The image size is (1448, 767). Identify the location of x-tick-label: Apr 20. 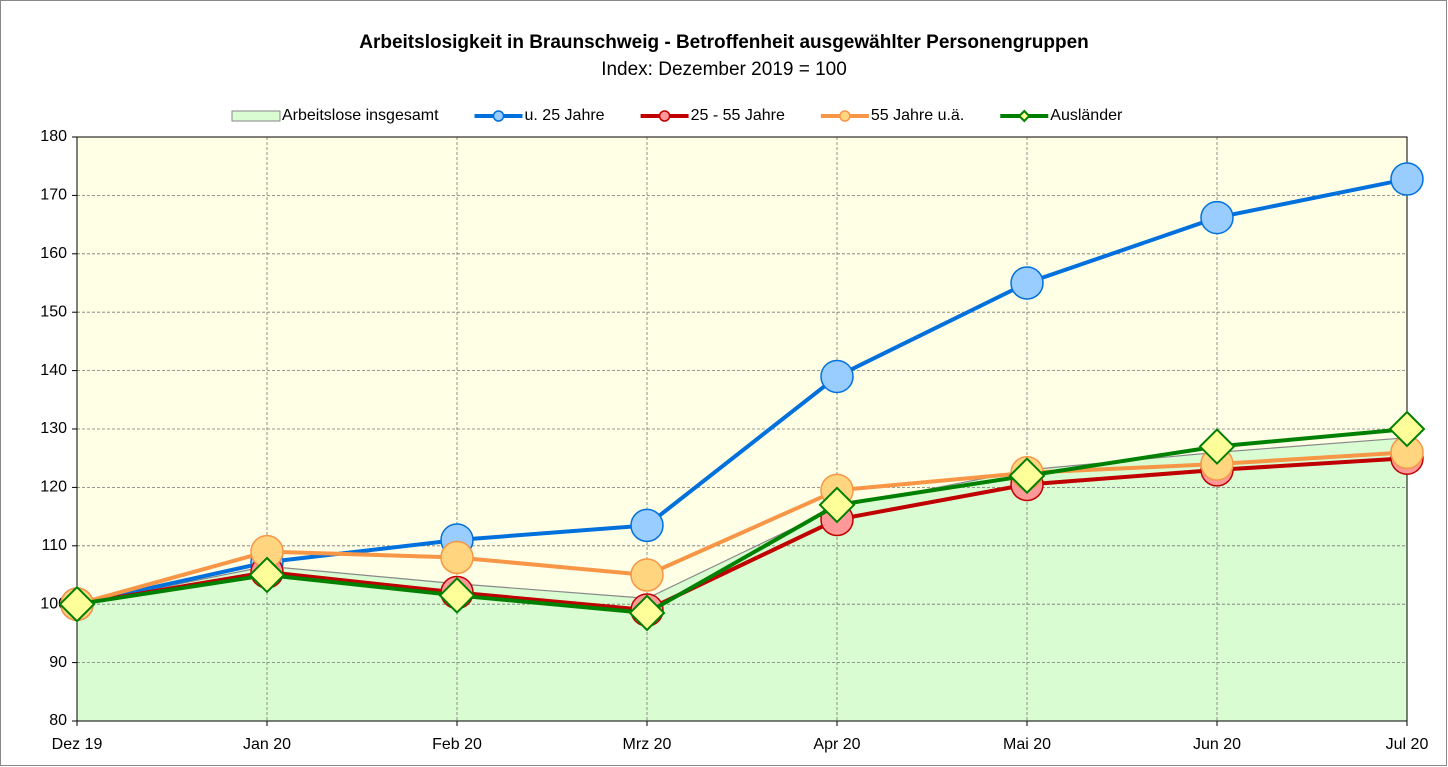
(836, 744).